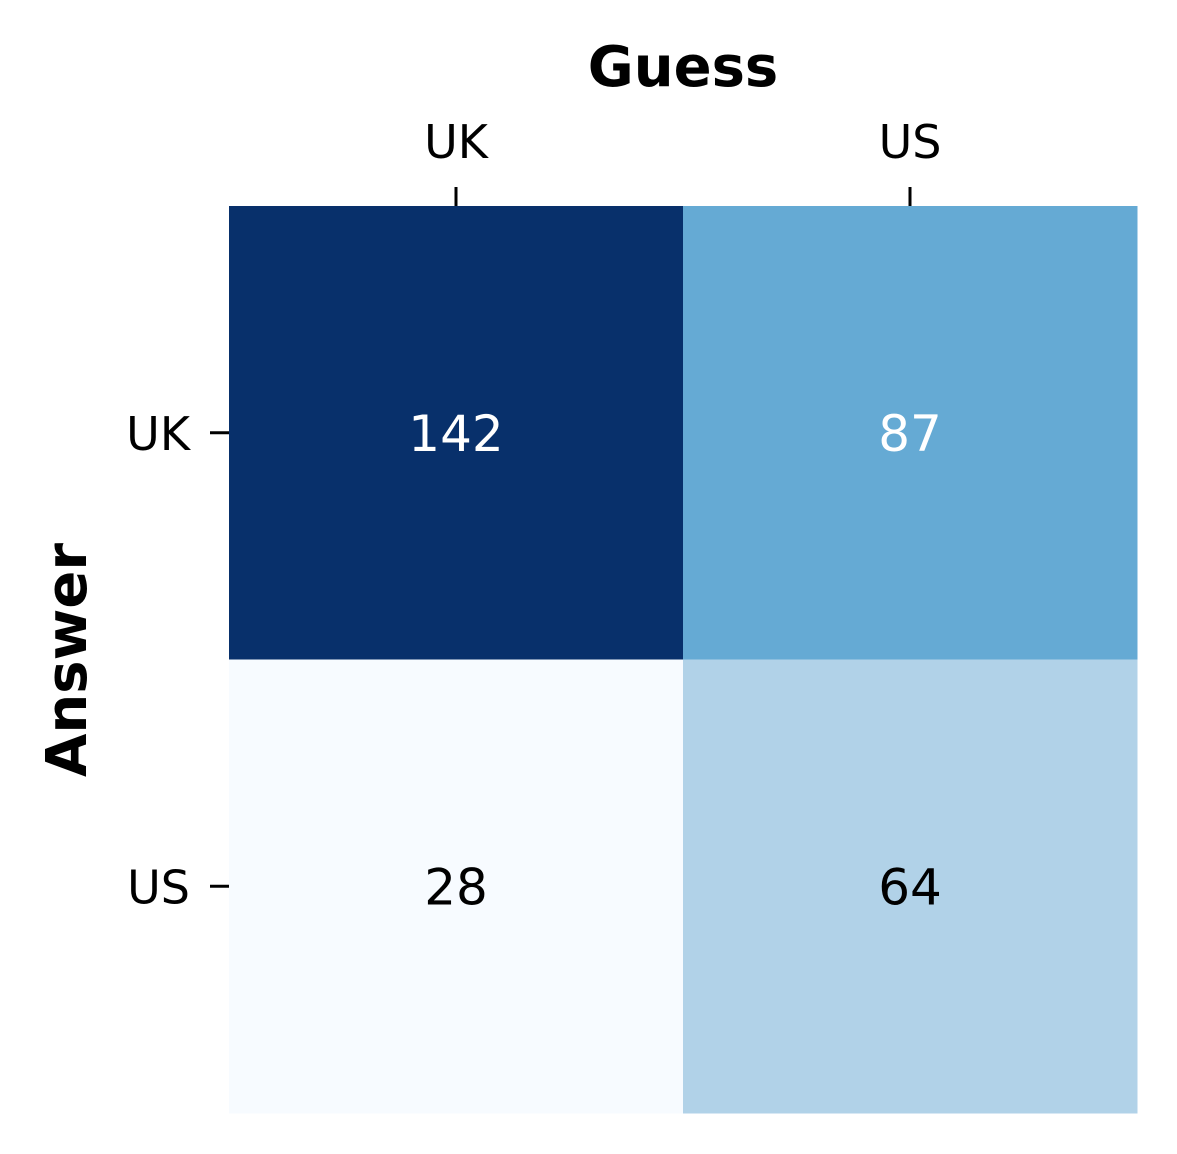  Describe the element at coordinates (67, 660) in the screenshot. I see `y-axis-title: Answer` at that location.